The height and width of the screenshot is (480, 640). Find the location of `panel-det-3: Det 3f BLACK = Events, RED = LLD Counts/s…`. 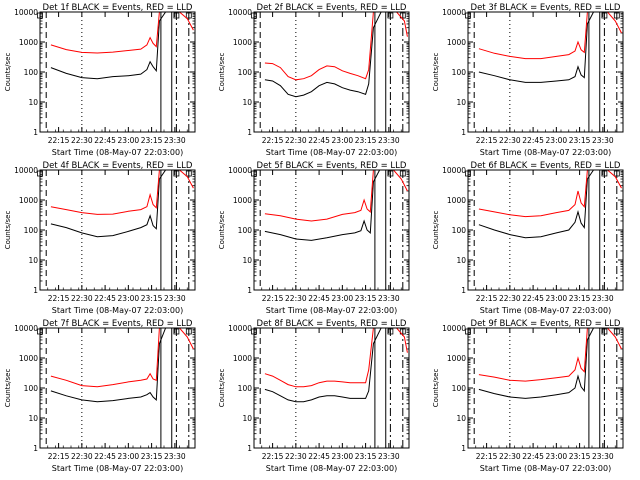

panel-det-3: Det 3f BLACK = Events, RED = LLD Counts/s… is located at coordinates (528, 80).